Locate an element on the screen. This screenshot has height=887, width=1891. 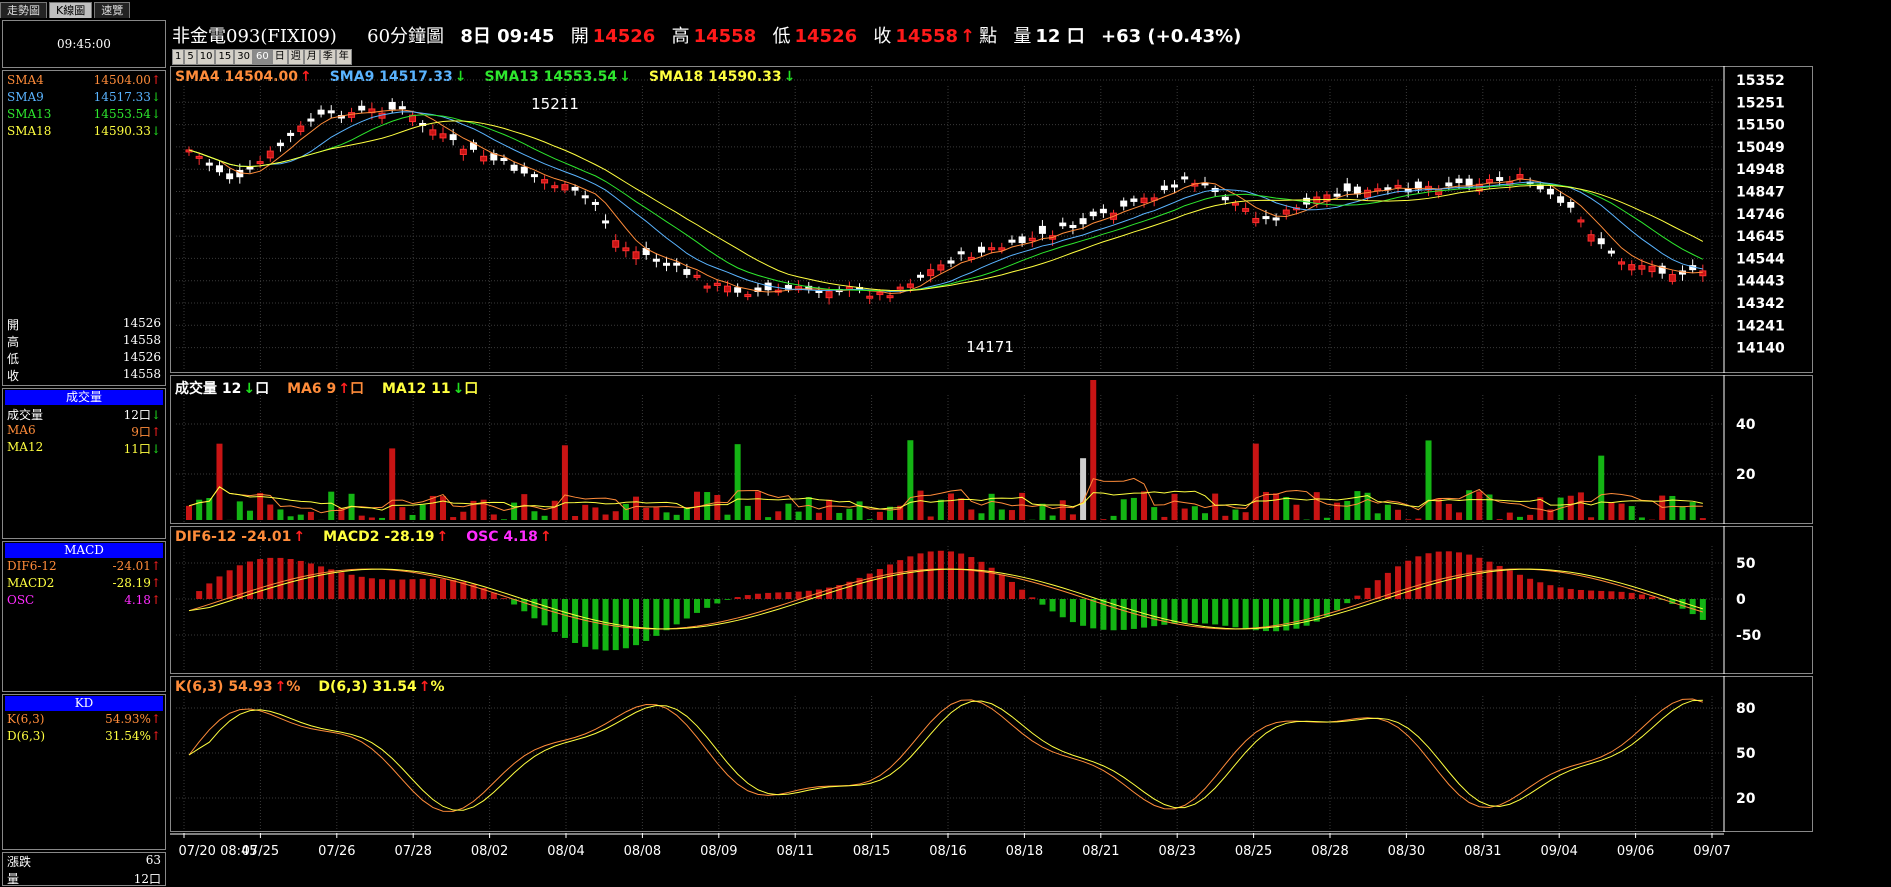
y-tick-label: 0 is located at coordinates (1741, 600).